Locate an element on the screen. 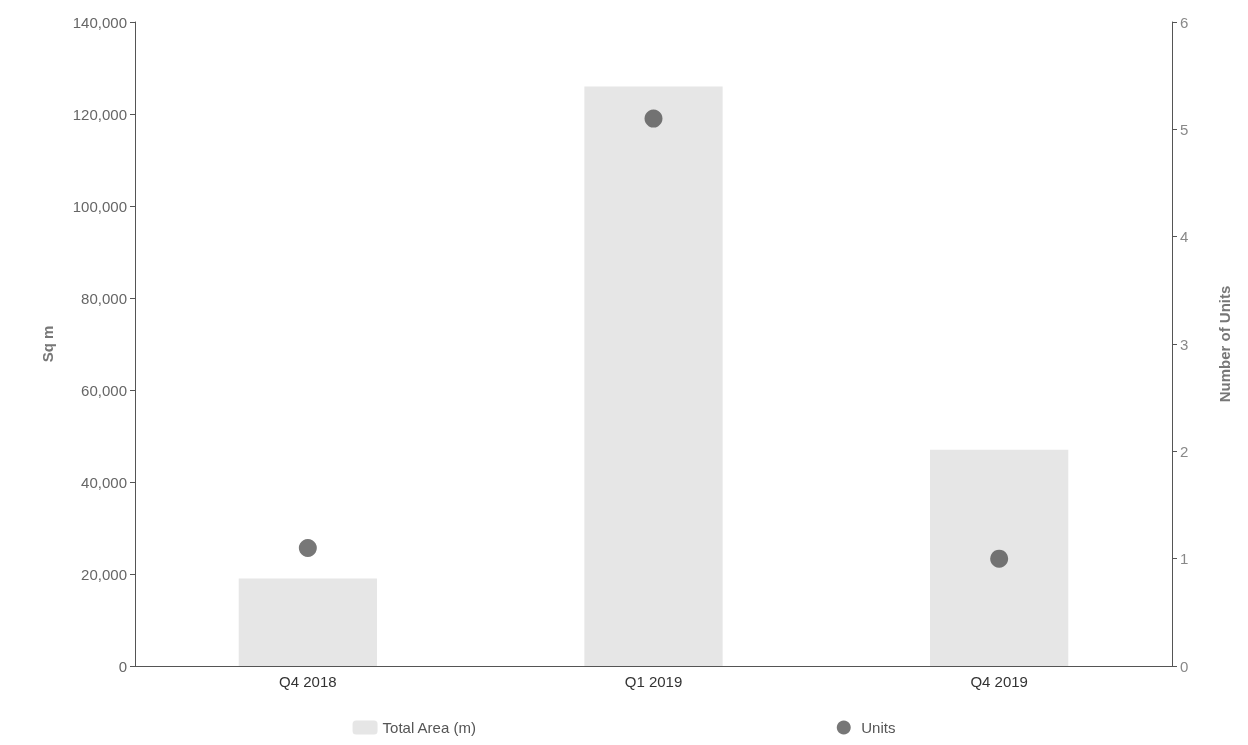  x-tick-label: Q1 2019 is located at coordinates (653, 681).